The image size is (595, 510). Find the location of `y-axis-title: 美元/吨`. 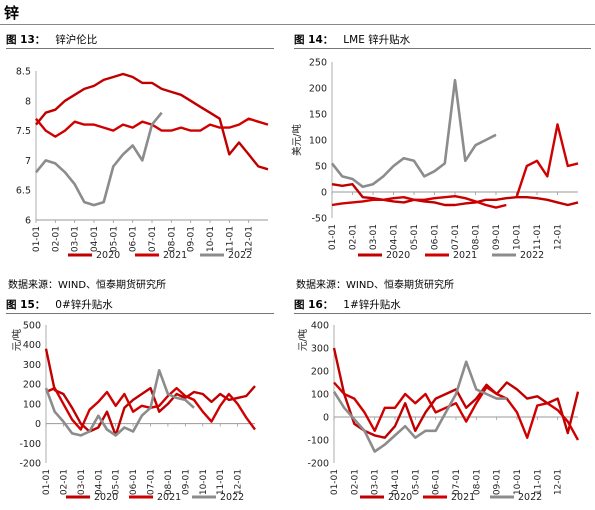

y-axis-title: 美元/吨 is located at coordinates (297, 140).